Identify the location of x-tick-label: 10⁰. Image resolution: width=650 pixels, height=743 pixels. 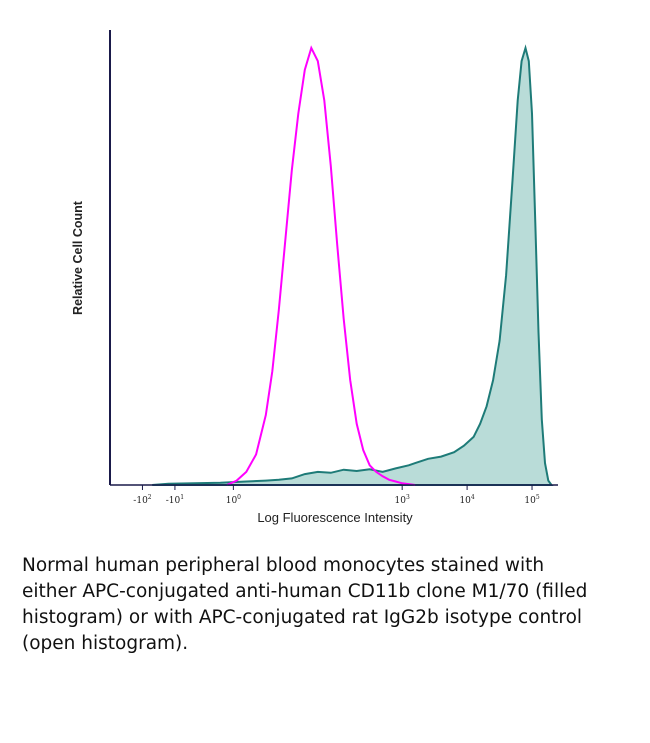
(233, 500).